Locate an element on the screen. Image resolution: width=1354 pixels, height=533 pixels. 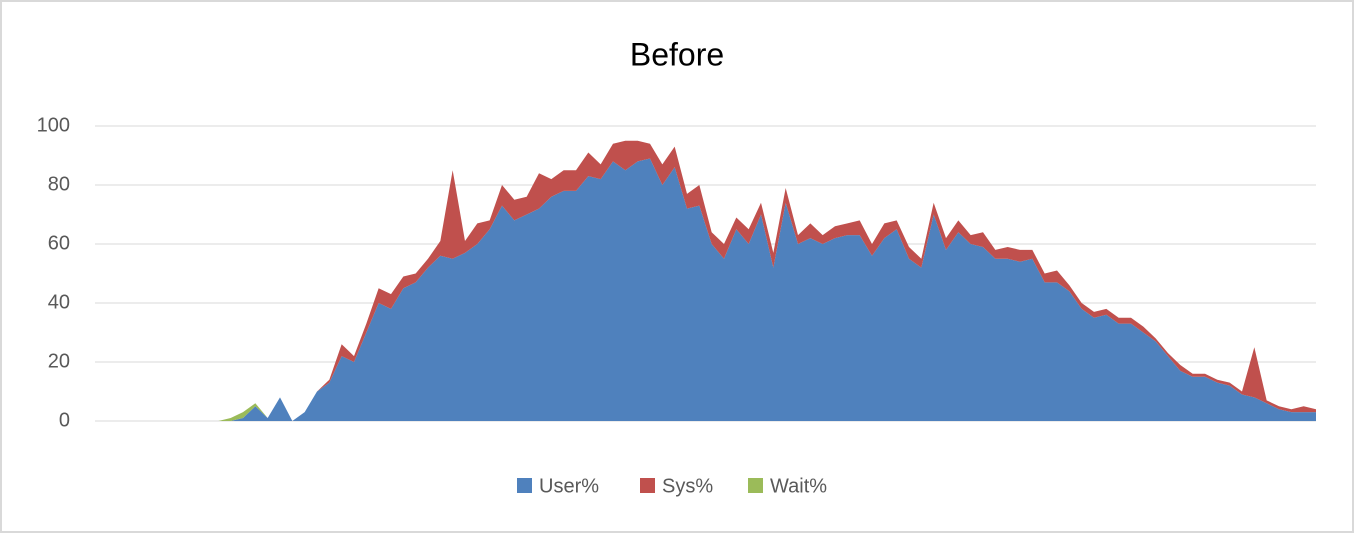
legend-label: User% is located at coordinates (569, 486).